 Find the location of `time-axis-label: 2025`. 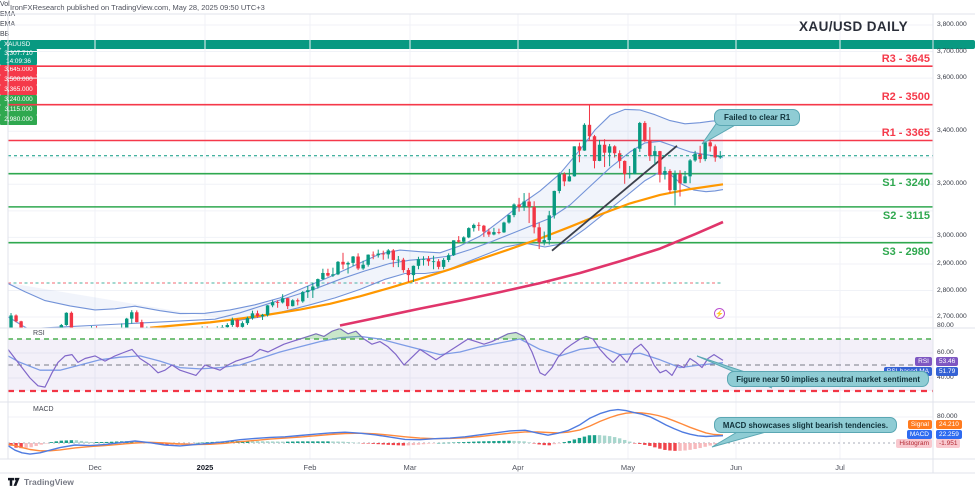

time-axis-label: 2025 is located at coordinates (205, 467).